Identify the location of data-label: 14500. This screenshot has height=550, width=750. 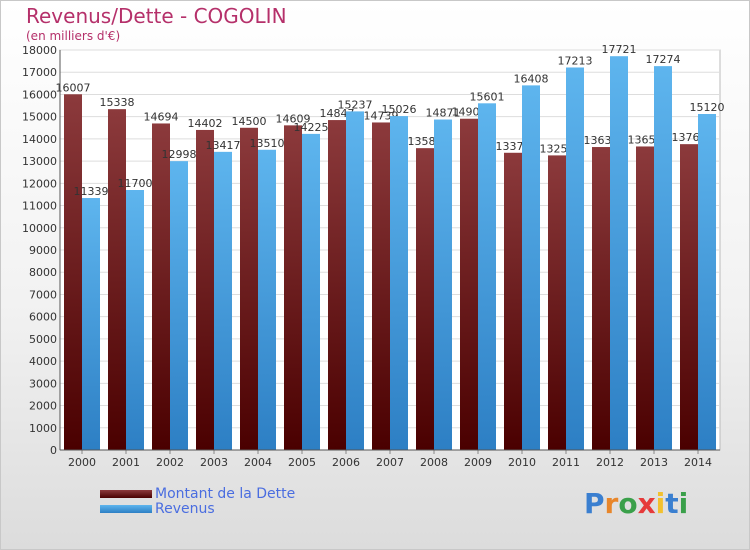
(249, 121).